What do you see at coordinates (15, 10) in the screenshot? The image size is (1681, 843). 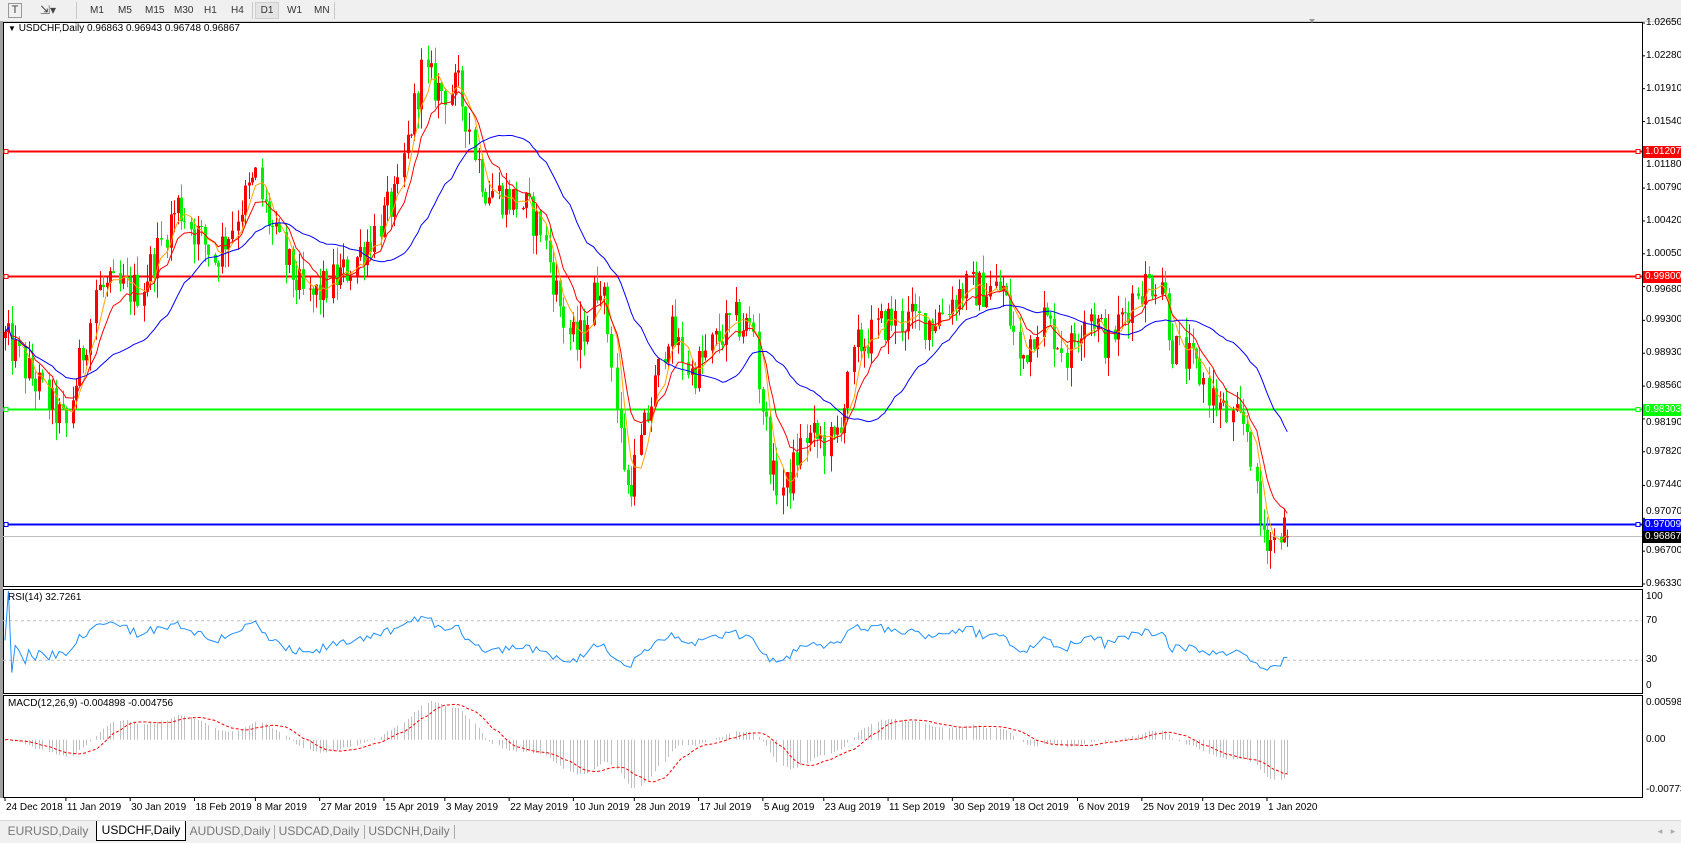 I see `text-tool-icon: T` at bounding box center [15, 10].